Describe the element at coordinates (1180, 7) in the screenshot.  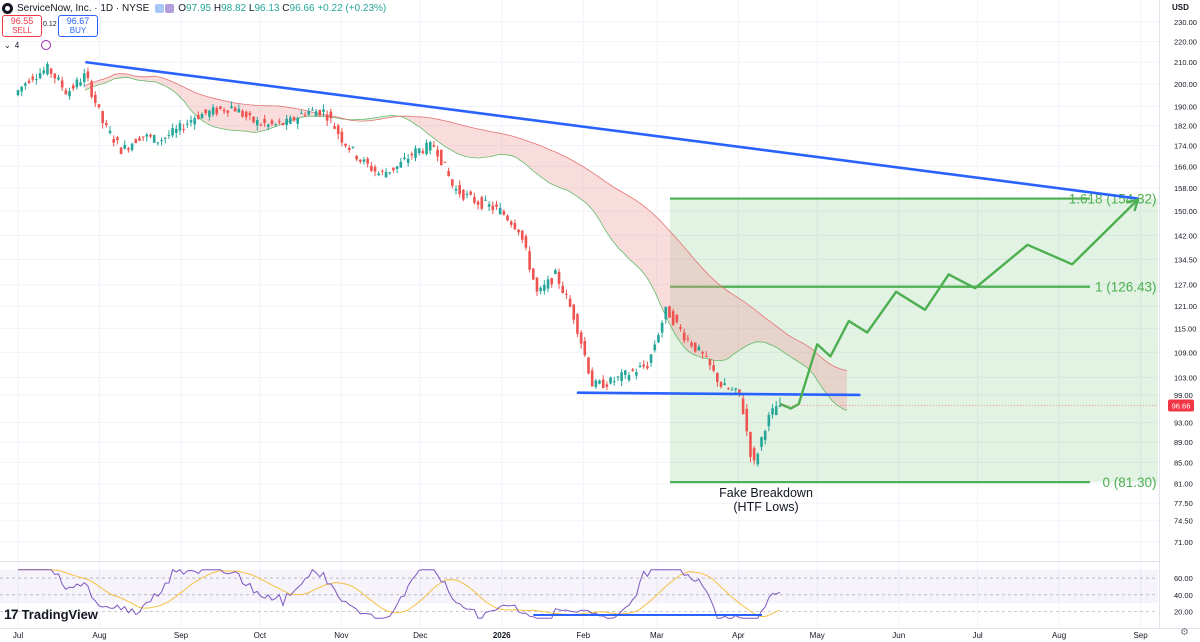
I see `currency-label: USD` at that location.